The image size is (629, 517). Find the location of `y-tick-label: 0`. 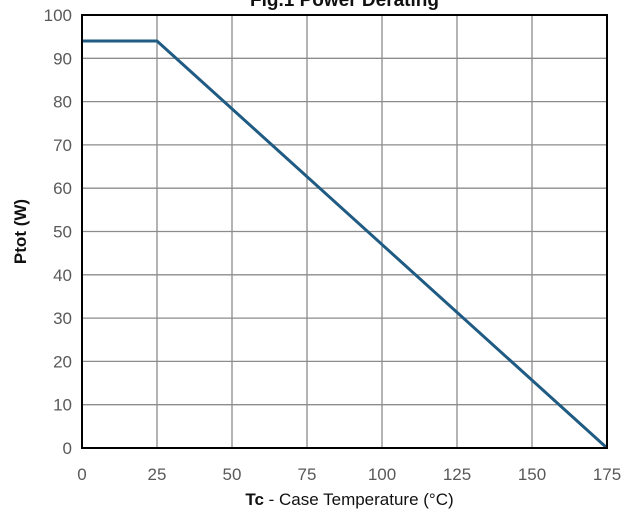

y-tick-label: 0 is located at coordinates (67, 448).